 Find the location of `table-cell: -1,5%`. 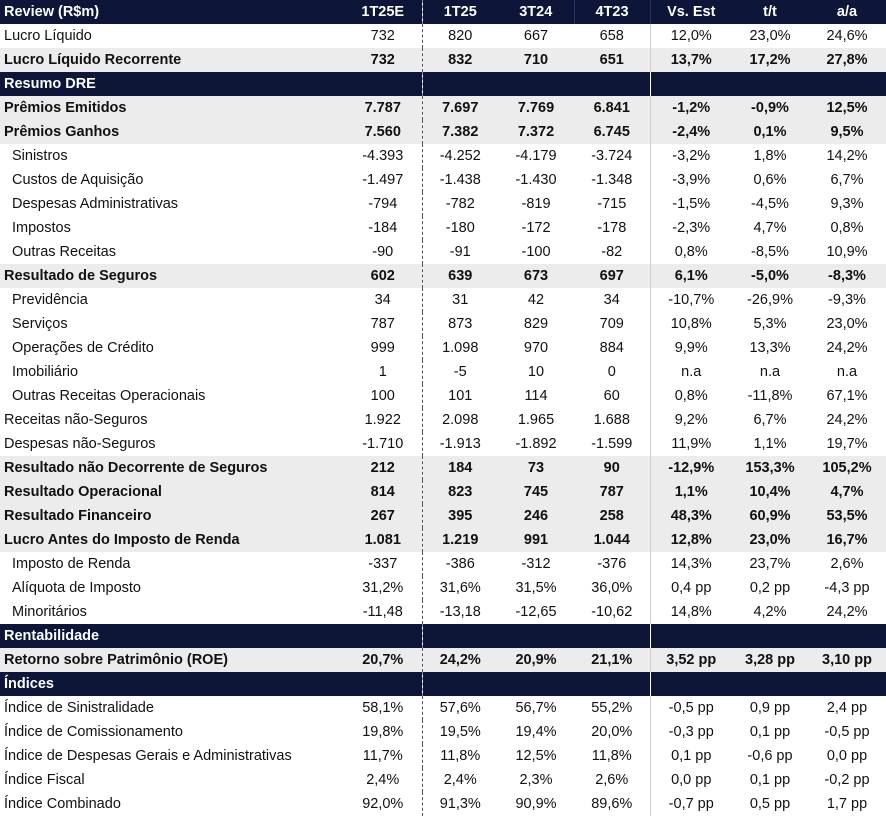

table-cell: -1,5% is located at coordinates (691, 204).